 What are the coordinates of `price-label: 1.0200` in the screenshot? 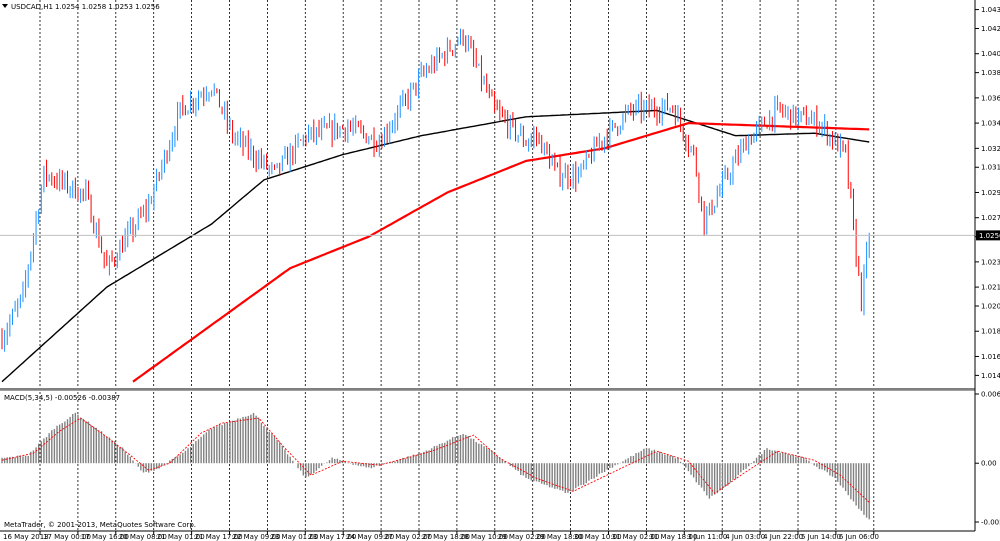 It's located at (990, 307).